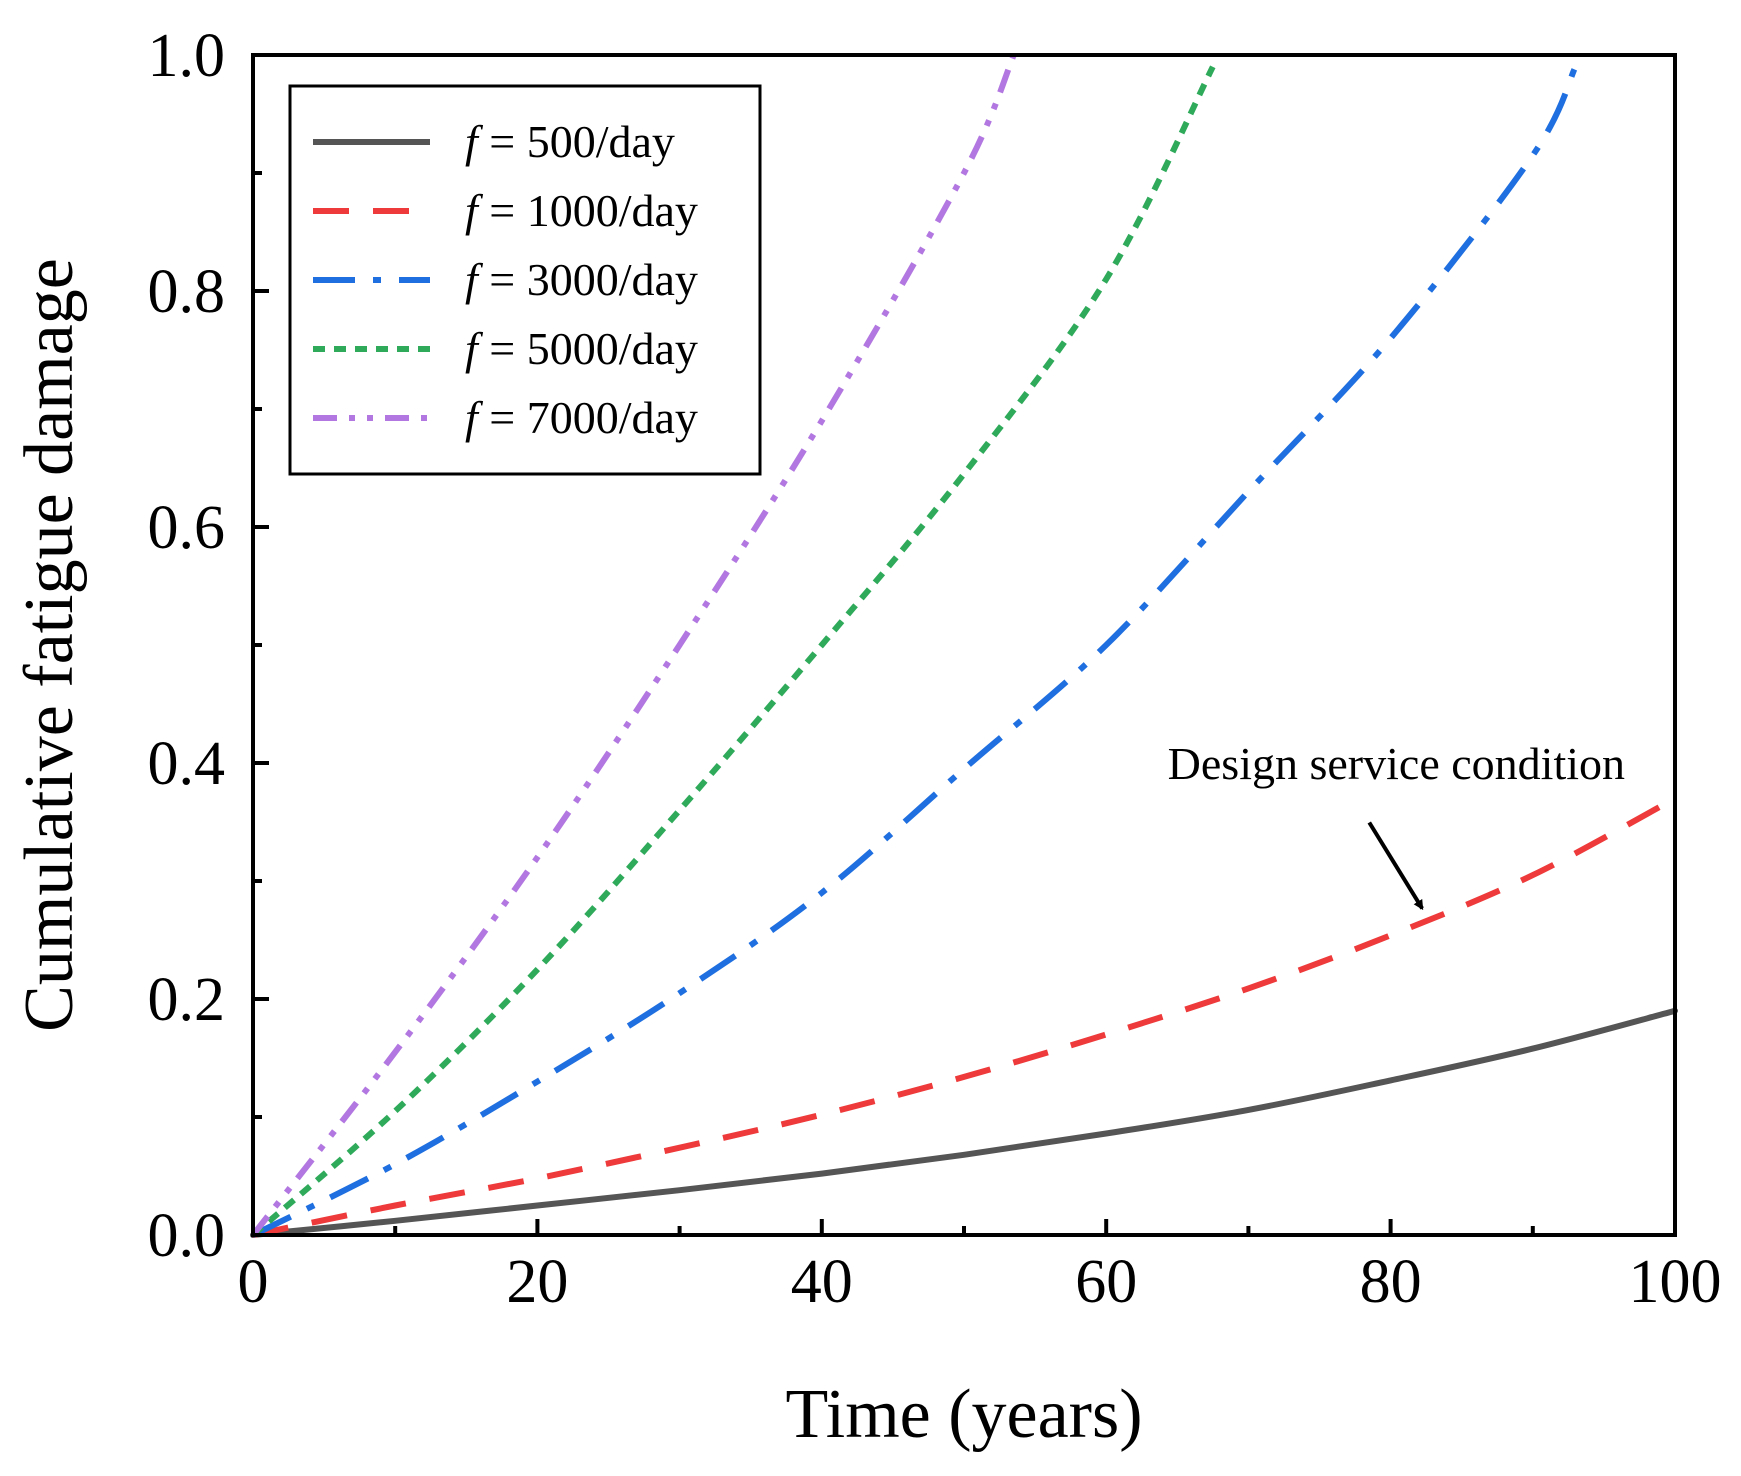 Image resolution: width=1741 pixels, height=1476 pixels. What do you see at coordinates (187, 1000) in the screenshot?
I see `y-tick-label: 0.2` at bounding box center [187, 1000].